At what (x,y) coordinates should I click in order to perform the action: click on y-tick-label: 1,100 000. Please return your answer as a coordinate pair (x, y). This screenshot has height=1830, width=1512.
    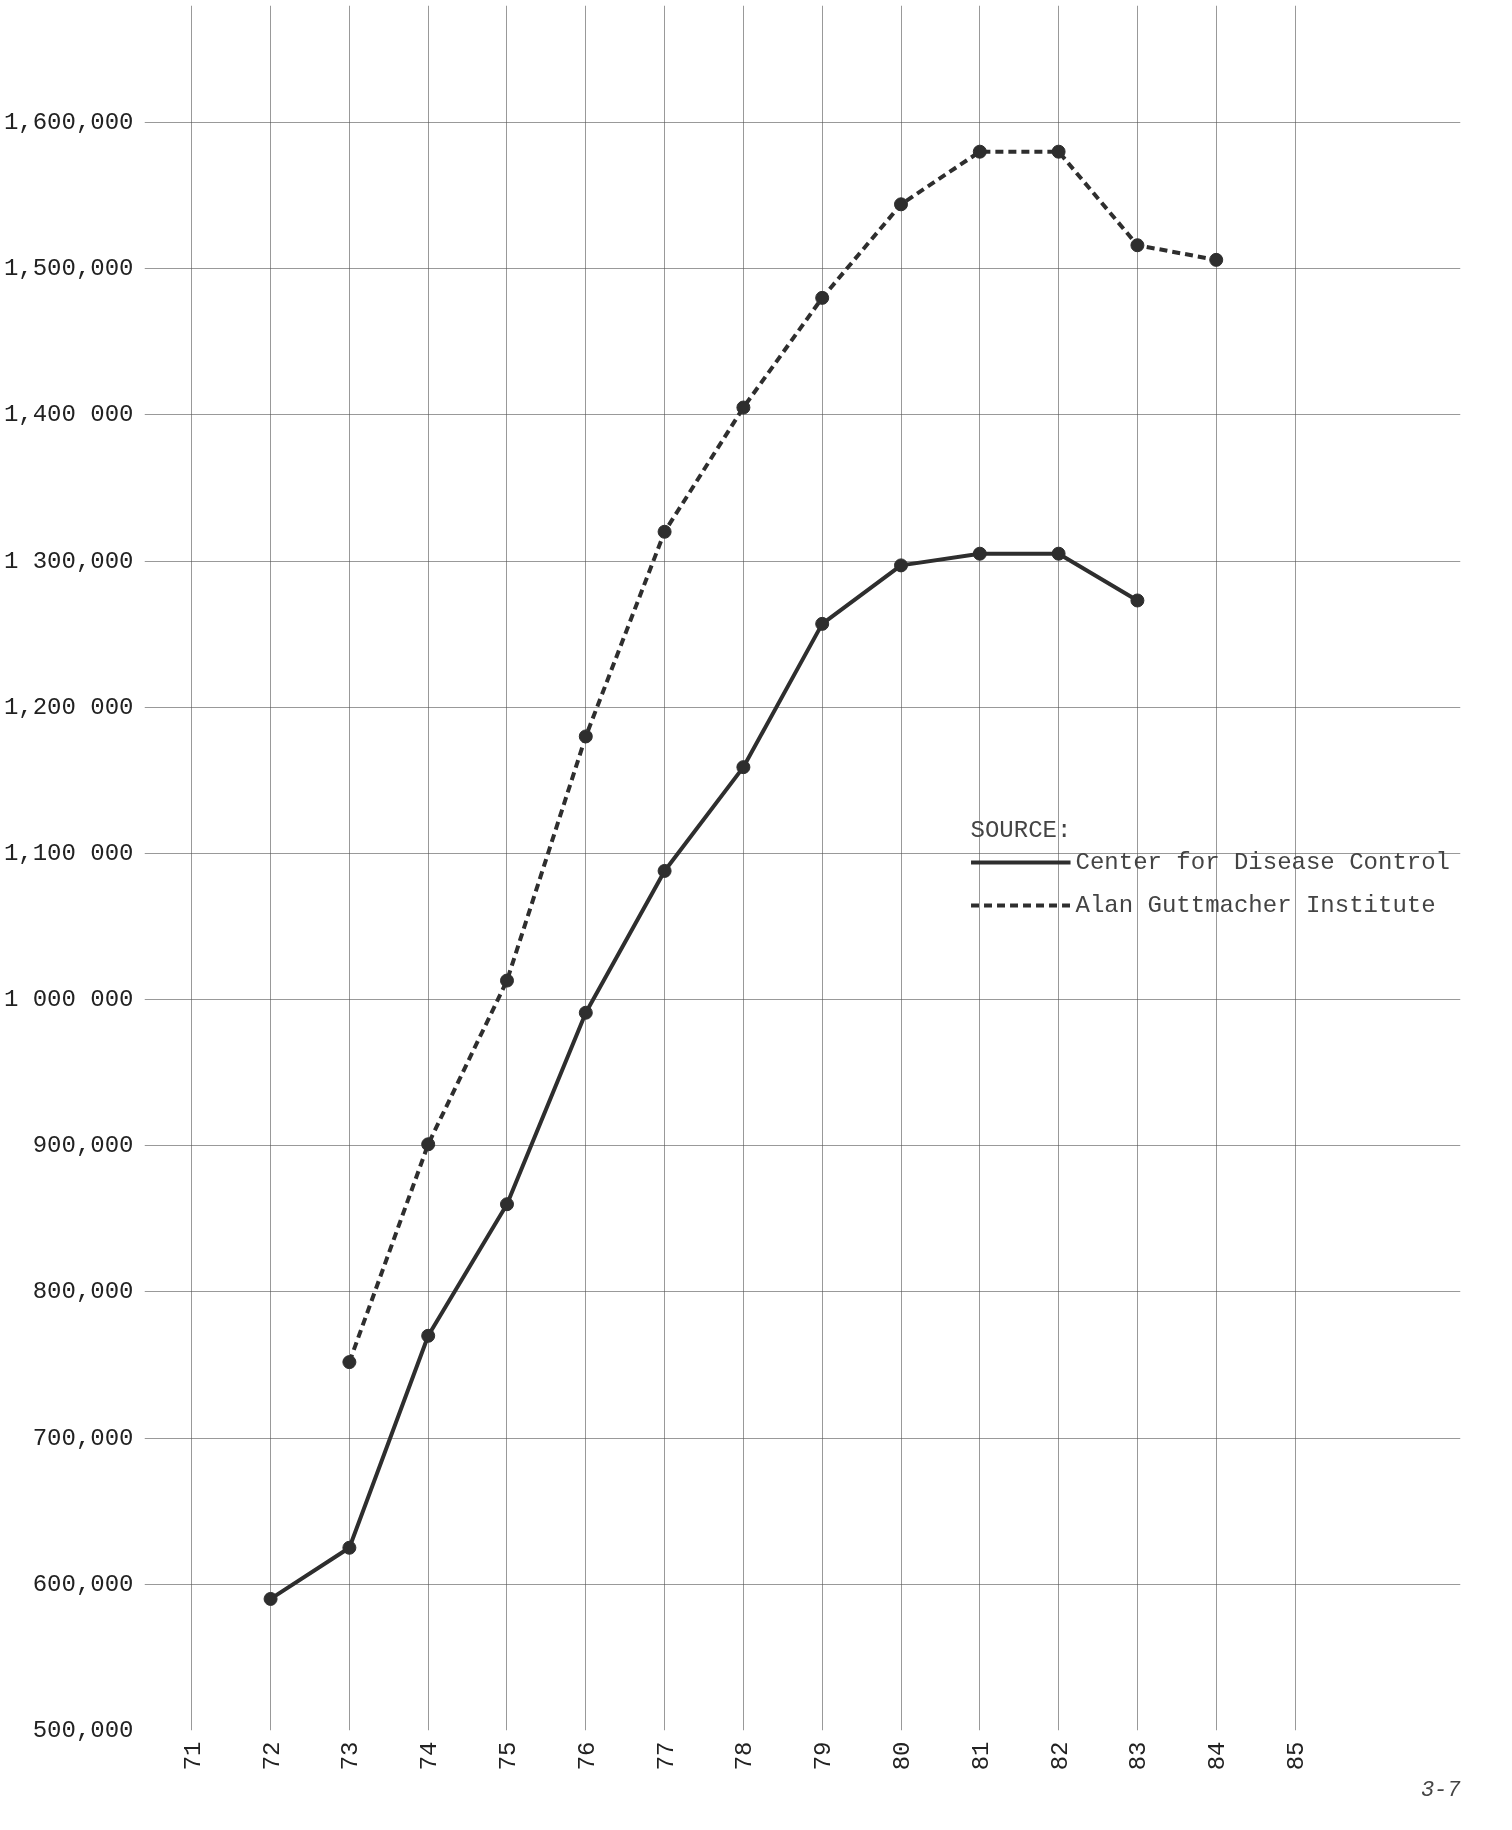
    Looking at the image, I should click on (68, 853).